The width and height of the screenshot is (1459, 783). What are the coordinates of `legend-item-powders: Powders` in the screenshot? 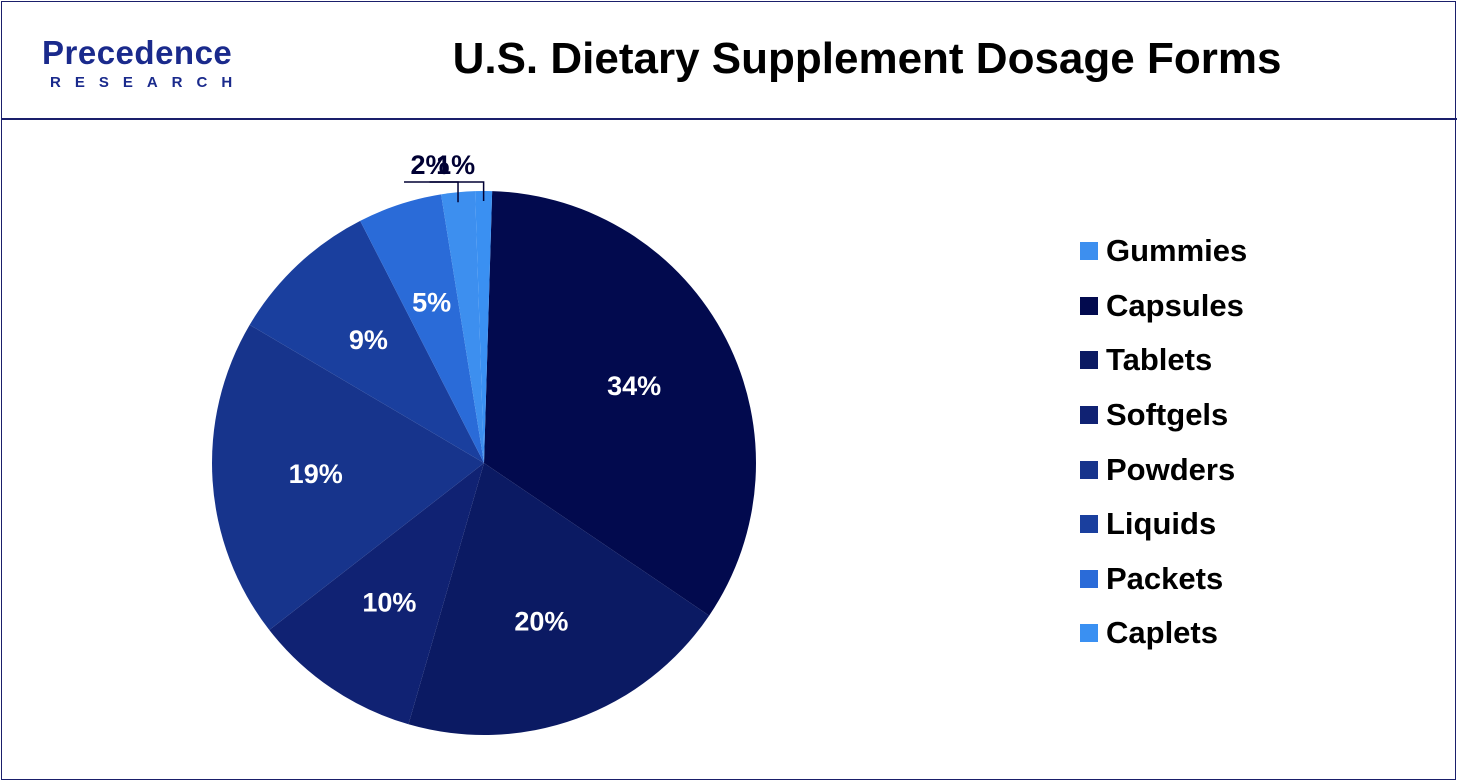 It's located at (1163, 469).